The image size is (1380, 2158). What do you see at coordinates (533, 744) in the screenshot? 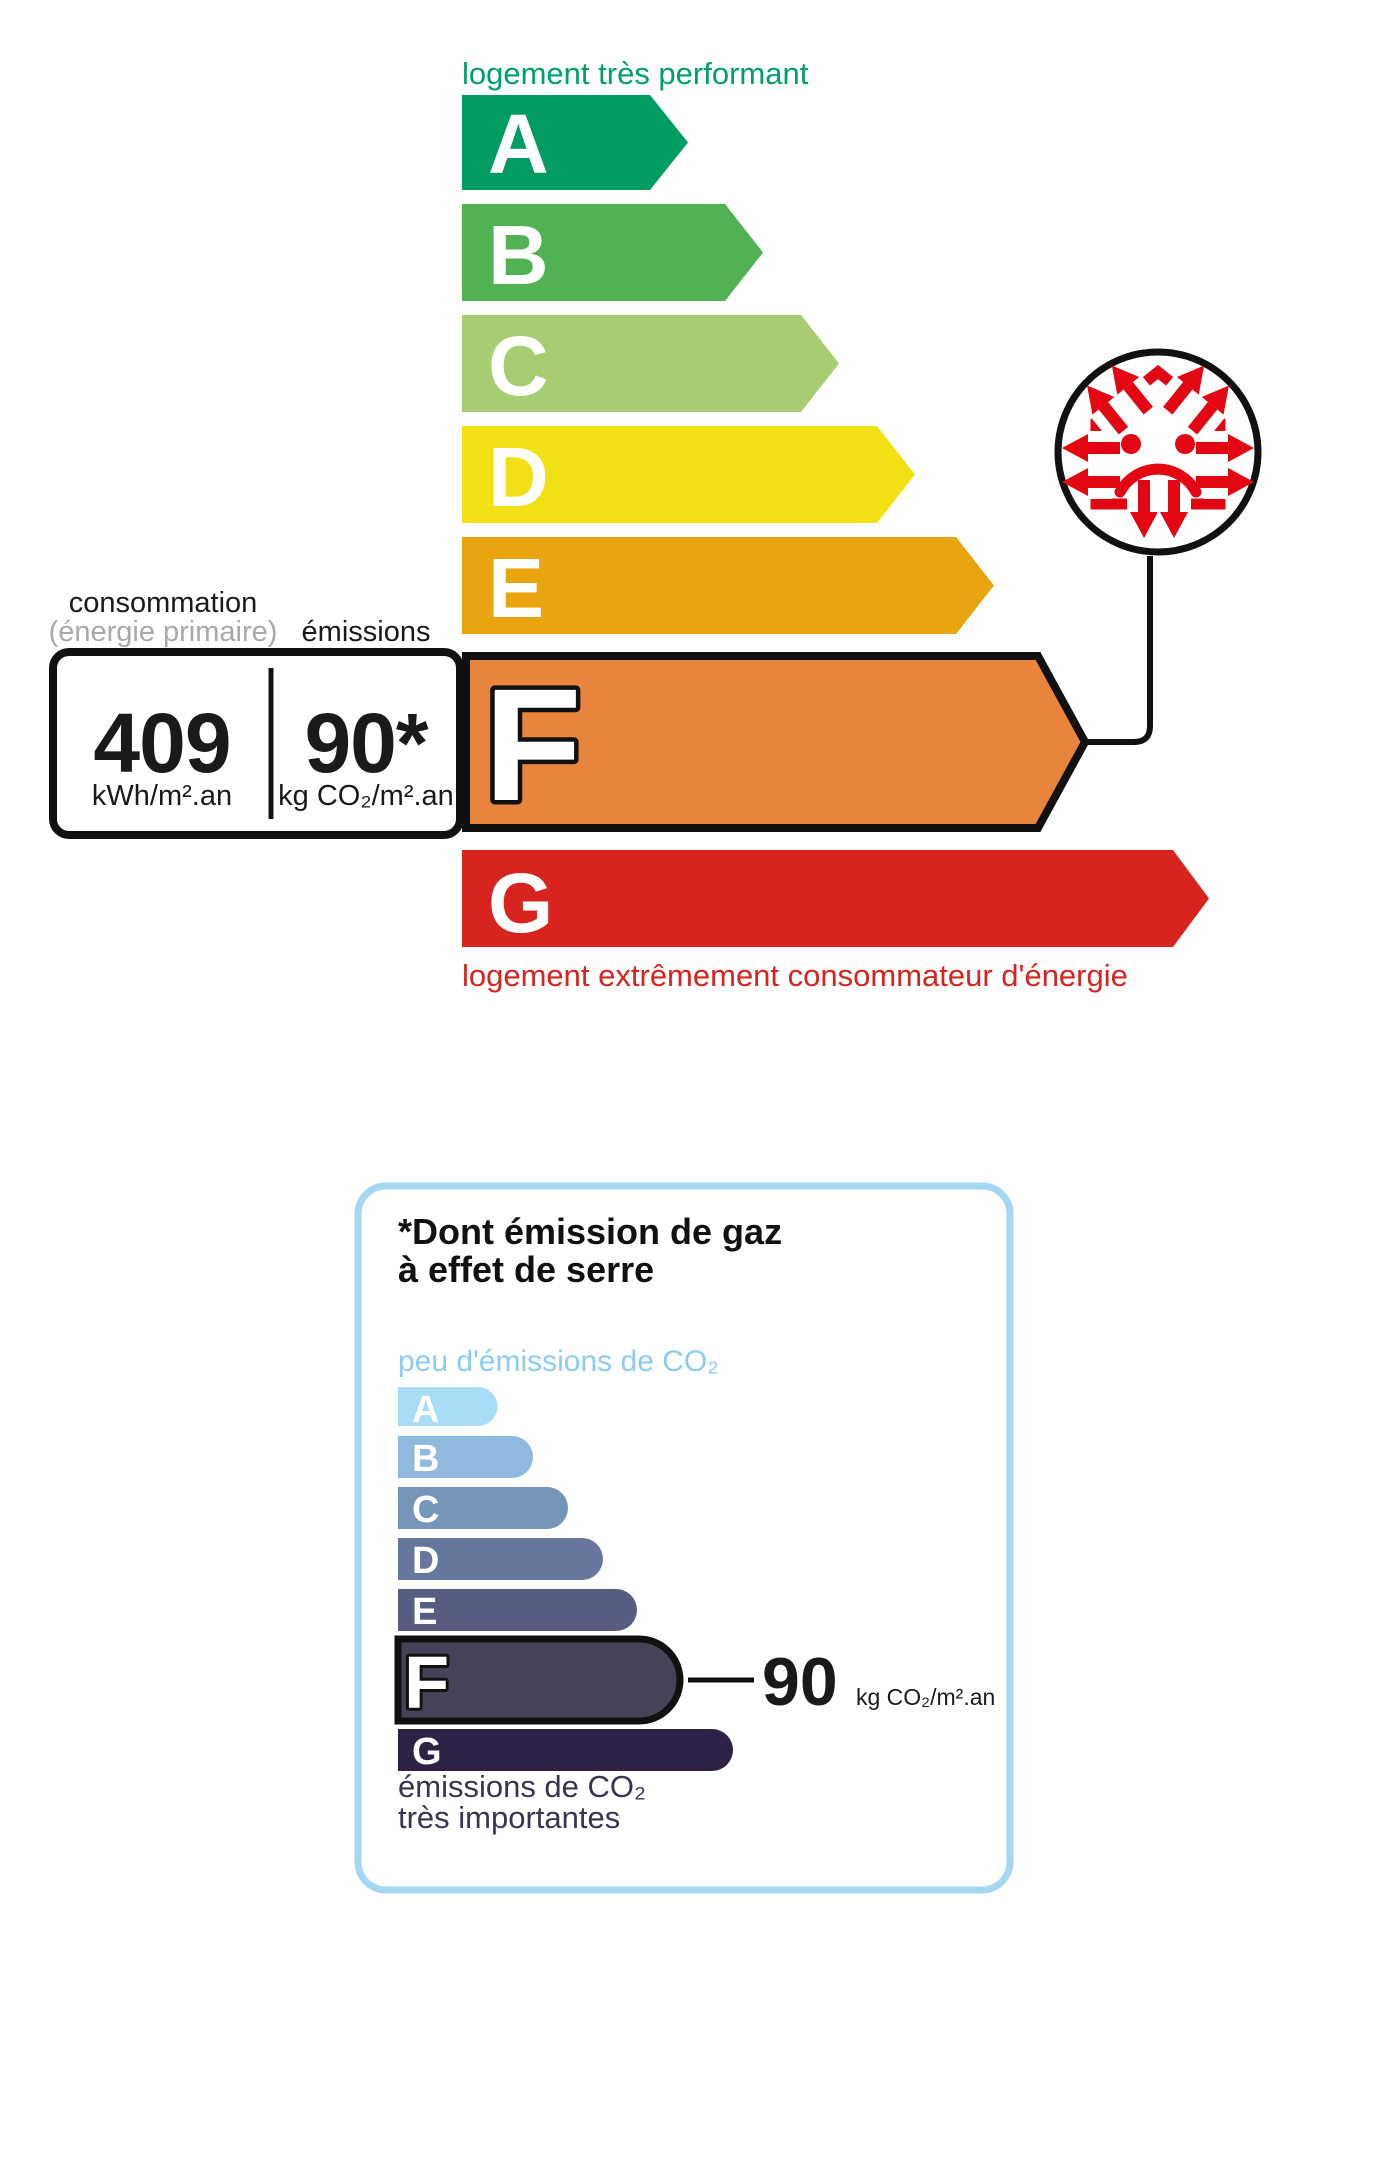
I see `class-letter-f: F` at bounding box center [533, 744].